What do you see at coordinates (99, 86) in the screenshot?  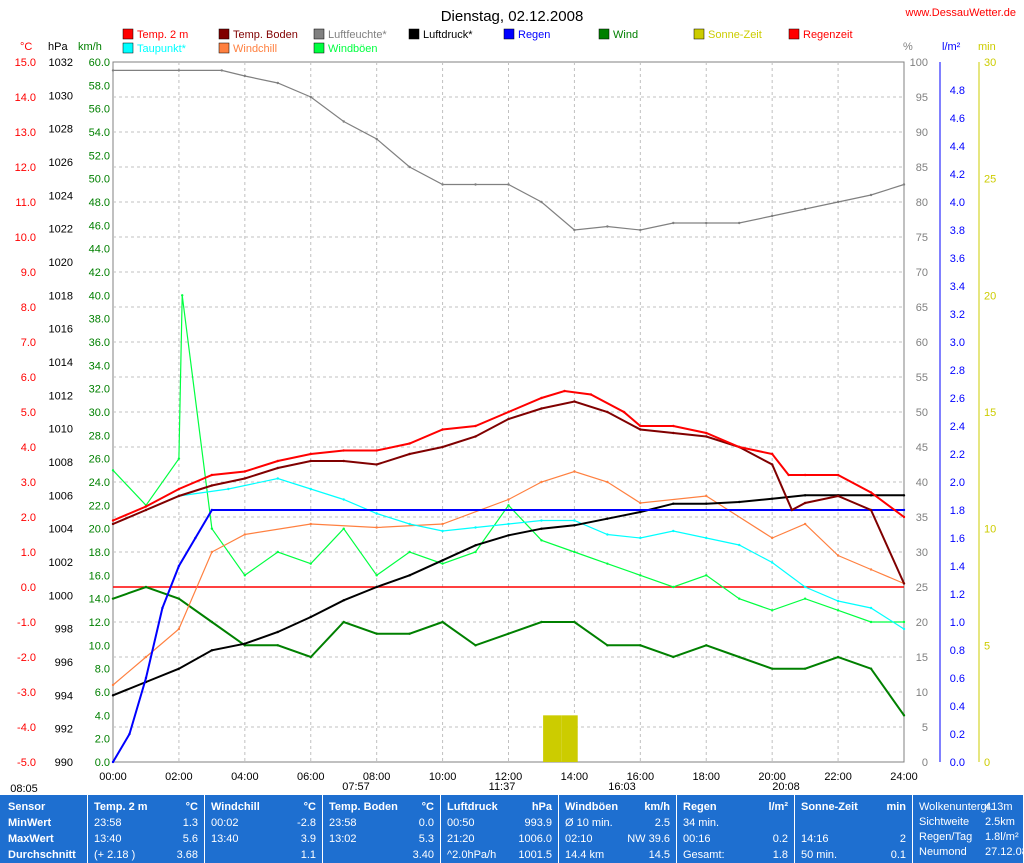 I see `kmh-tick: 58.0` at bounding box center [99, 86].